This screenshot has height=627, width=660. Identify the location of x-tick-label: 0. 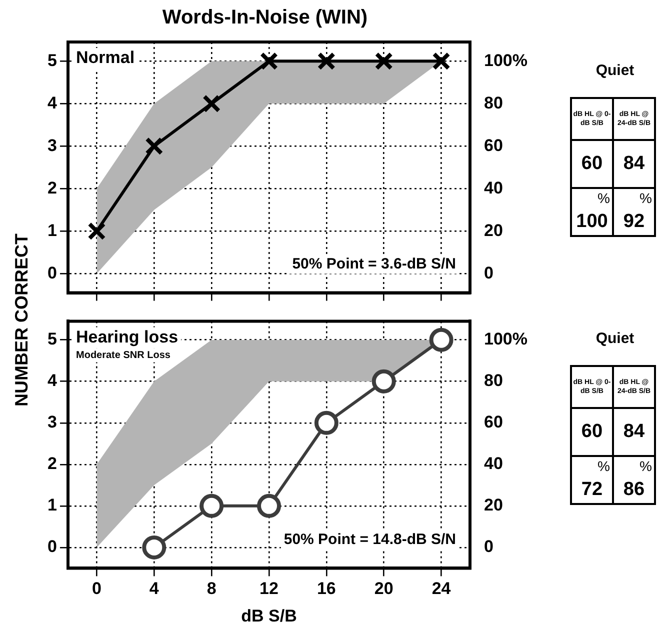
(97, 588).